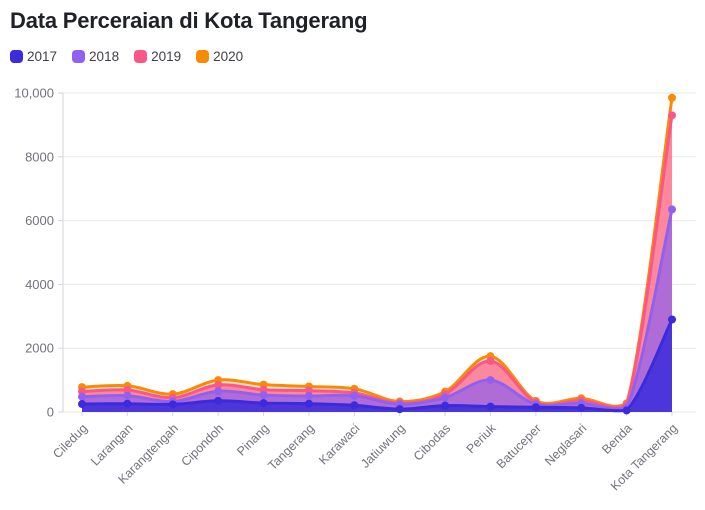 The height and width of the screenshot is (510, 705). What do you see at coordinates (263, 395) in the screenshot?
I see `dot-2018-Pinang` at bounding box center [263, 395].